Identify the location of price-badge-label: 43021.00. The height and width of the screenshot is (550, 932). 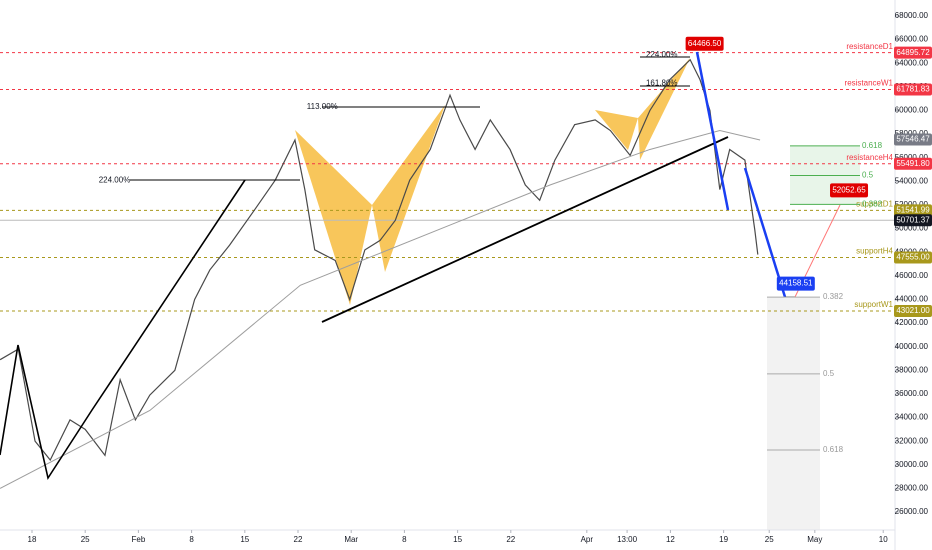
(913, 310).